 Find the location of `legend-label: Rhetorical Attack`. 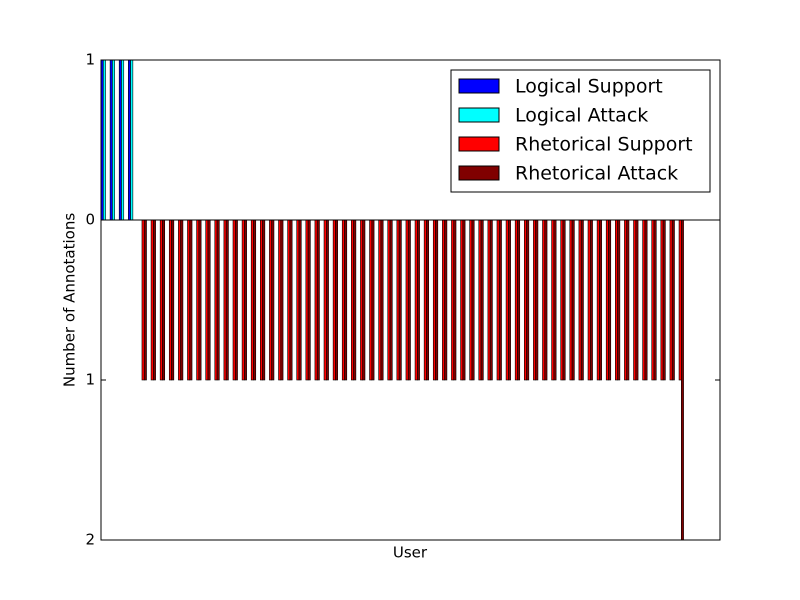

legend-label: Rhetorical Attack is located at coordinates (596, 174).